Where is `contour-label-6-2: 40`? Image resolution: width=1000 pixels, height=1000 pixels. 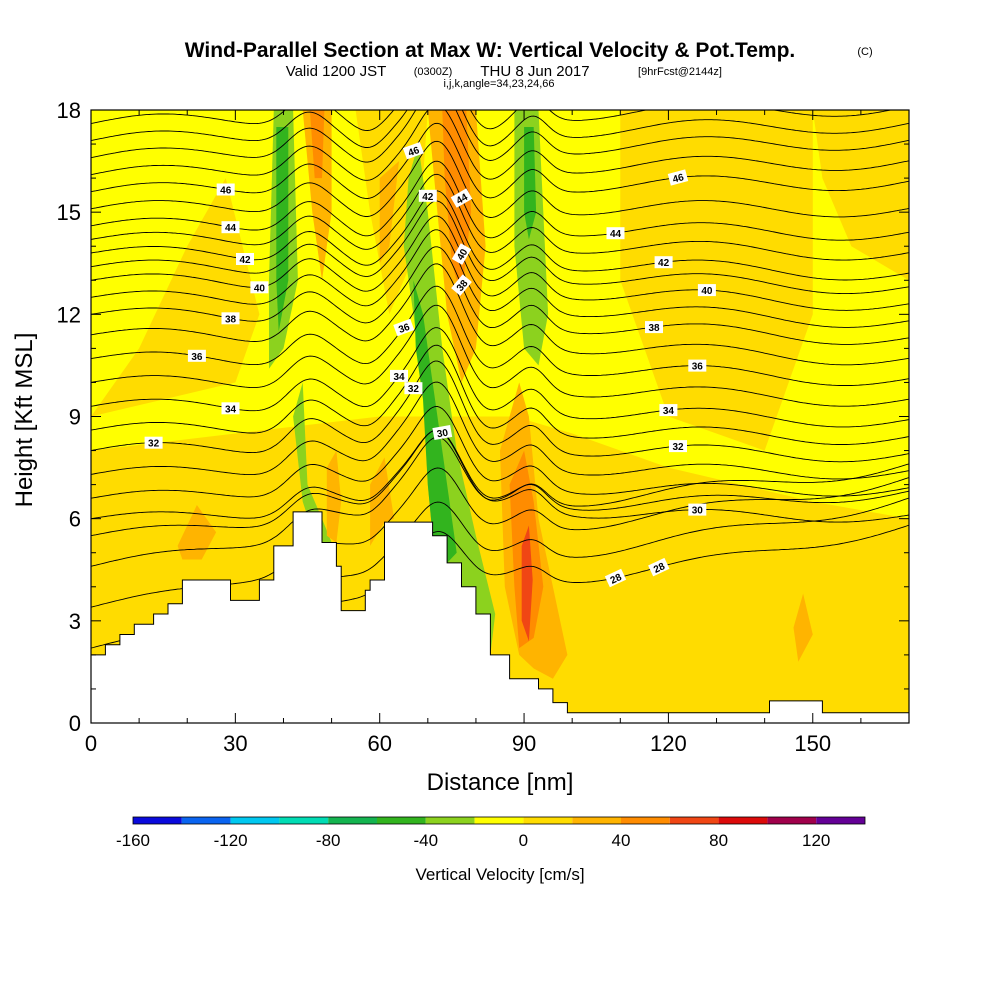 contour-label-6-2: 40 is located at coordinates (706, 290).